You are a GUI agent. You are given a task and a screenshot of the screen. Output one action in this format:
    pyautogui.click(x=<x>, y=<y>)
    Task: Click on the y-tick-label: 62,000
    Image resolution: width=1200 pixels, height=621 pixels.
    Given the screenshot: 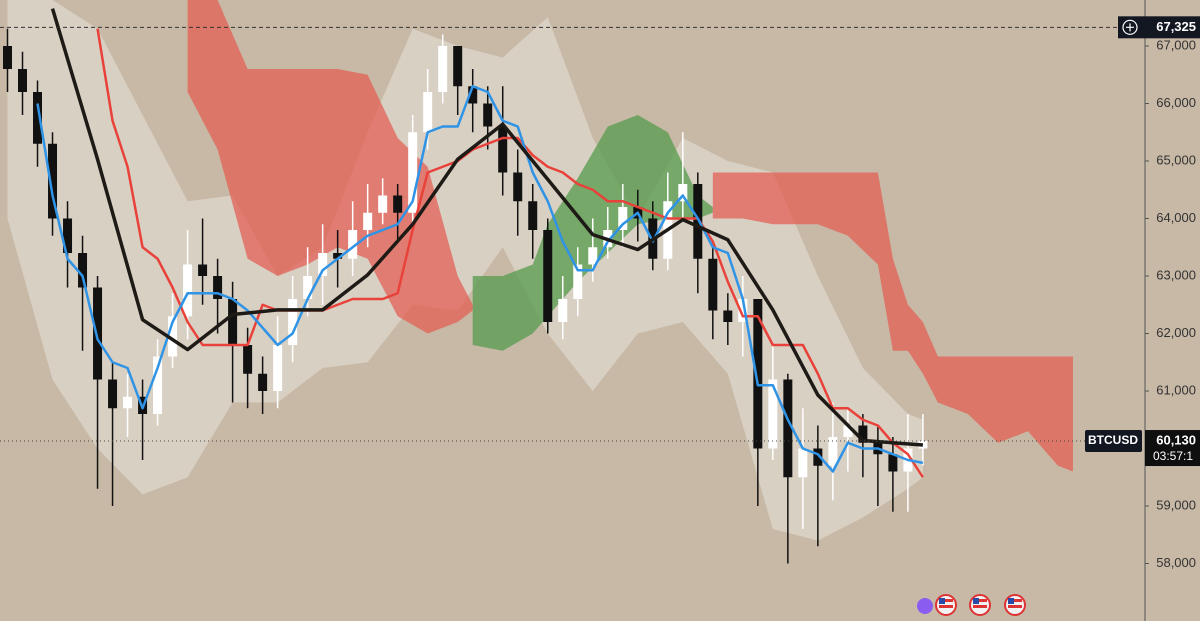 What is the action you would take?
    pyautogui.click(x=1176, y=332)
    